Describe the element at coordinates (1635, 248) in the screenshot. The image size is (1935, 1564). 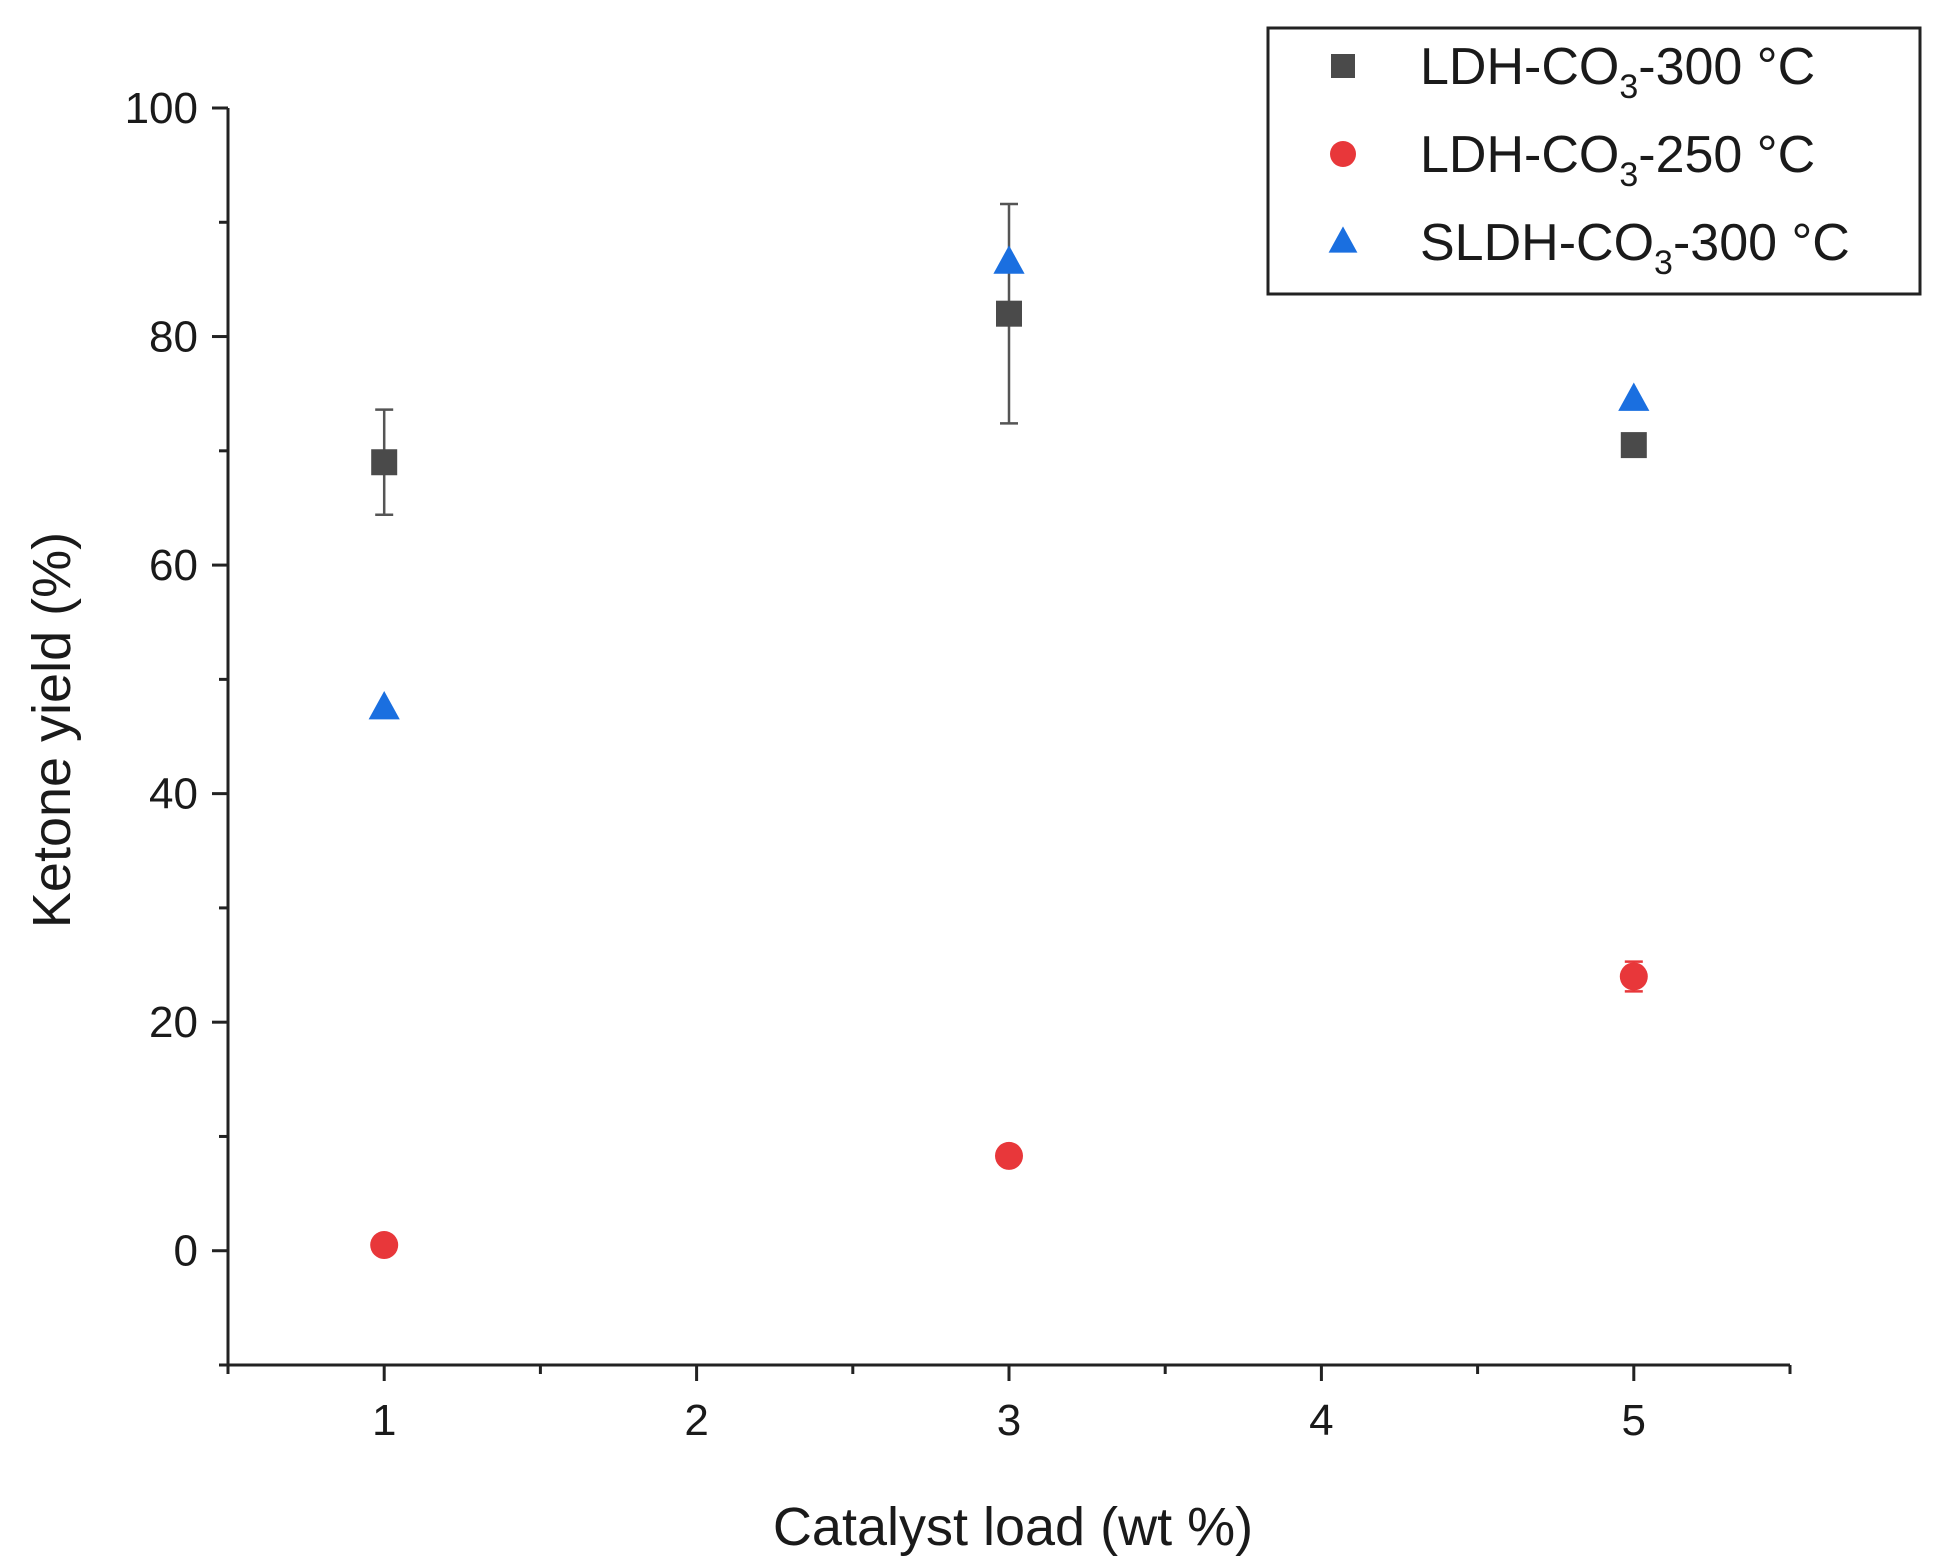
I see `legend-label: SLDH-CO3-300 °C` at that location.